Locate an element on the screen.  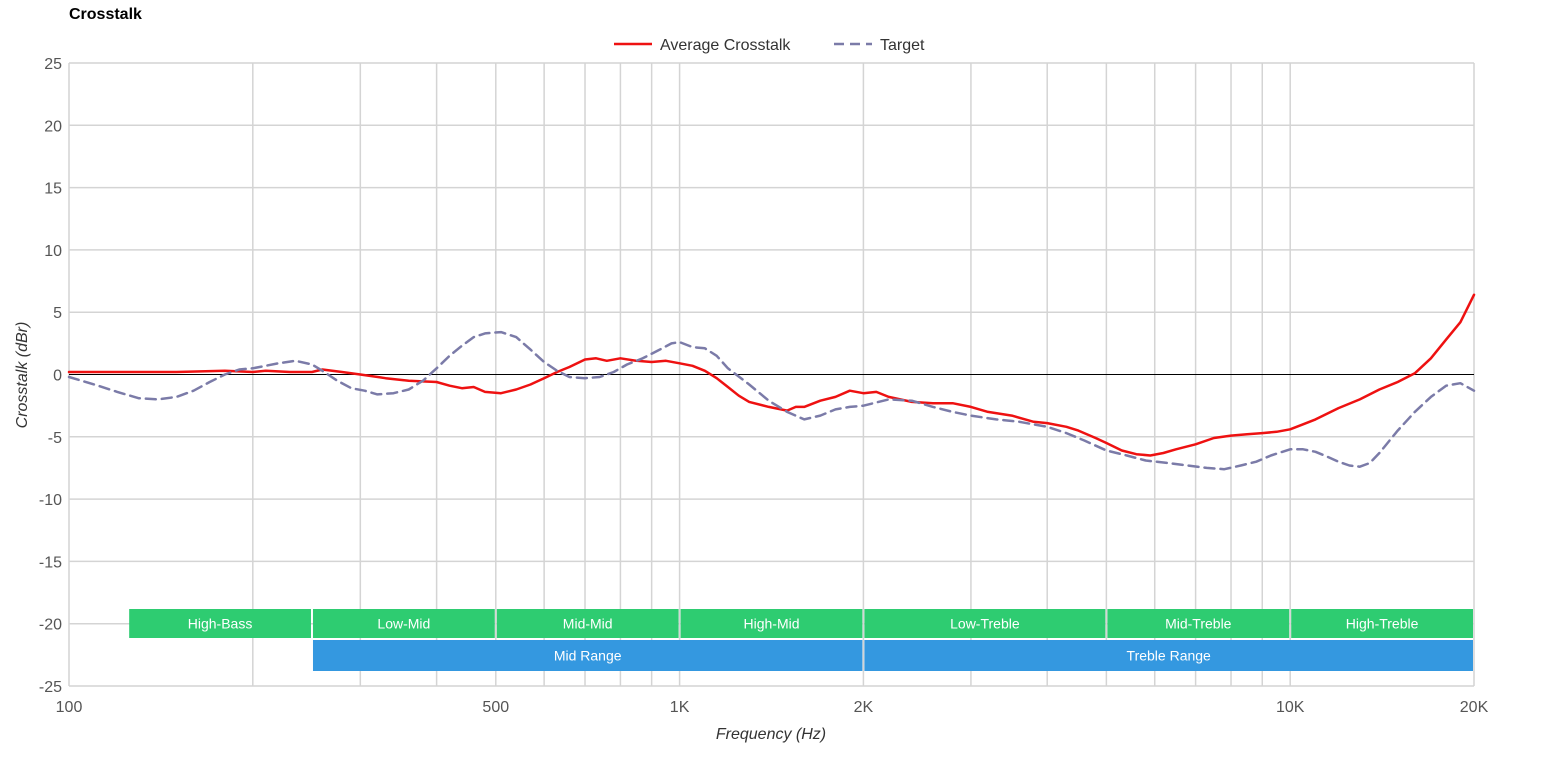
y-axis-title: Crosstalk (dBr) is located at coordinates (22, 375).